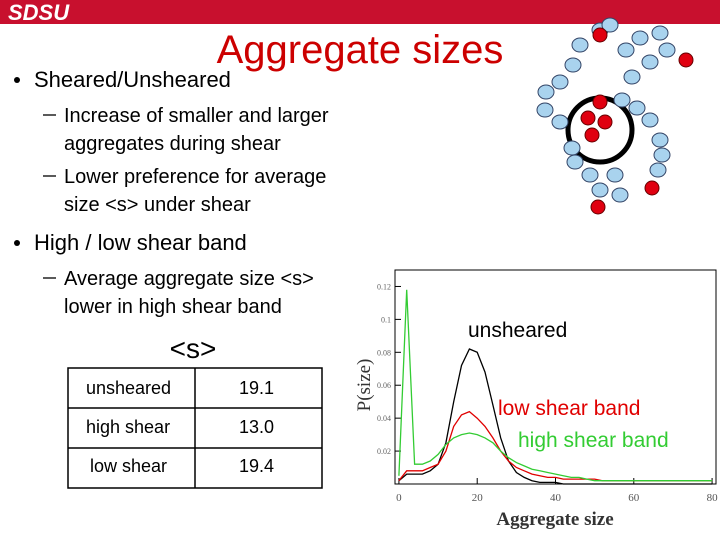 Image resolution: width=720 pixels, height=540 pixels. I want to click on table-cell: unsheared, so click(128, 388).